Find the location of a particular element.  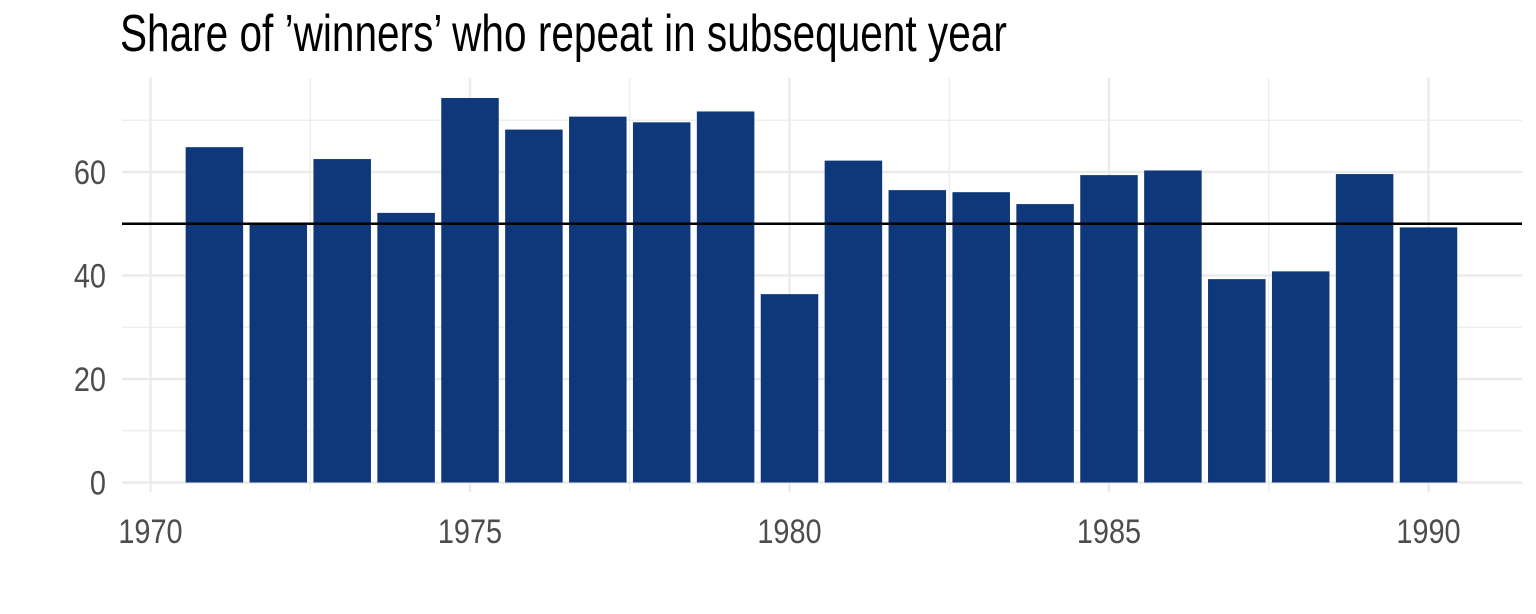

y-axis-ticks: 0 20 40 60 is located at coordinates (90, 327).